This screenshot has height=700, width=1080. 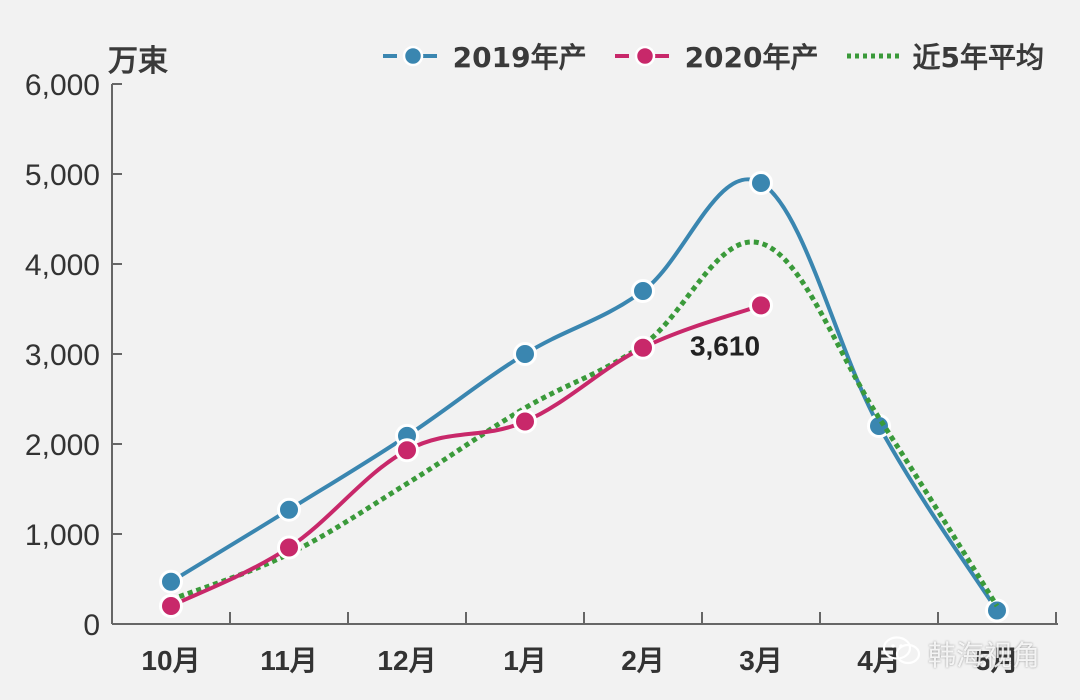 I want to click on y-tick-label: 0, so click(x=91, y=625).